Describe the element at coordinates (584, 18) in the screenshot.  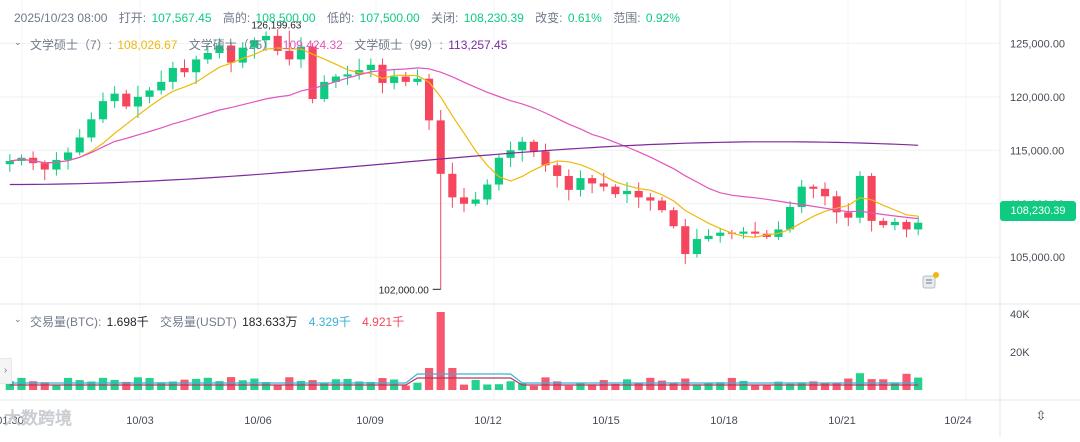
I see `change-value: 0.61%` at that location.